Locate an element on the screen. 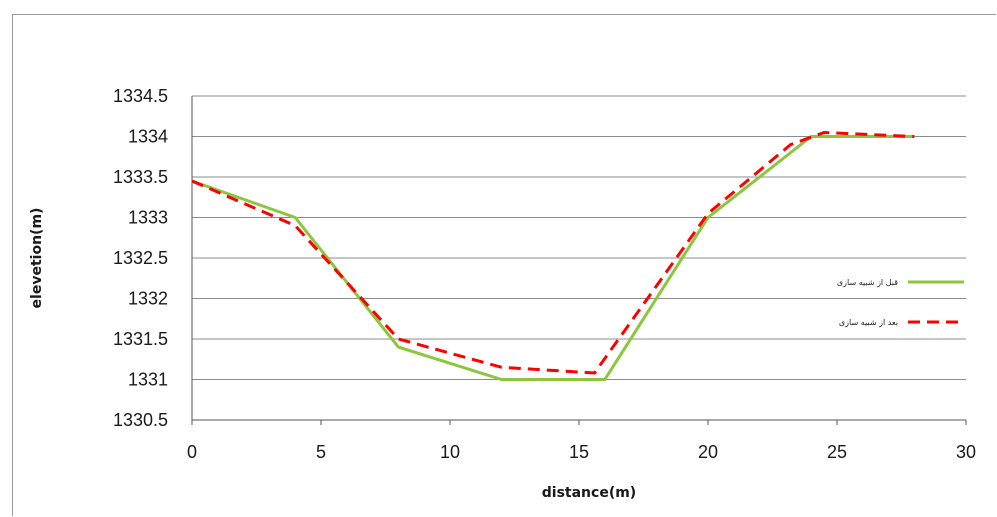 The image size is (997, 517). x-axis-title: distance(m) is located at coordinates (589, 493).